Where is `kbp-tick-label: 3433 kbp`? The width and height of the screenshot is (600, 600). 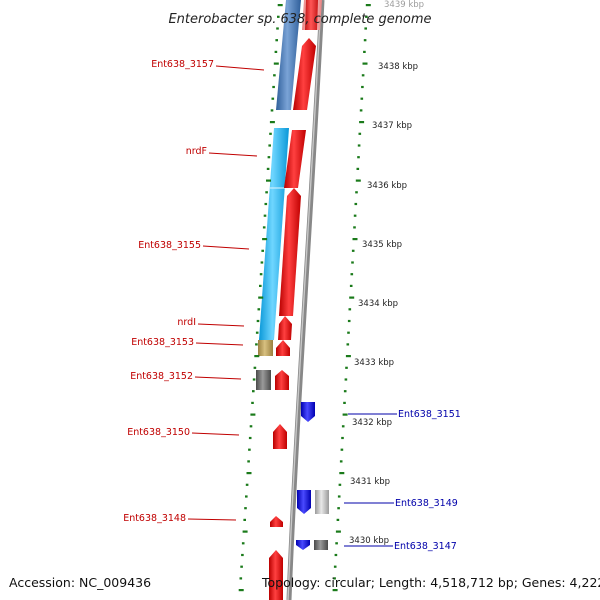
kbp-tick-label: 3433 kbp is located at coordinates (374, 363).